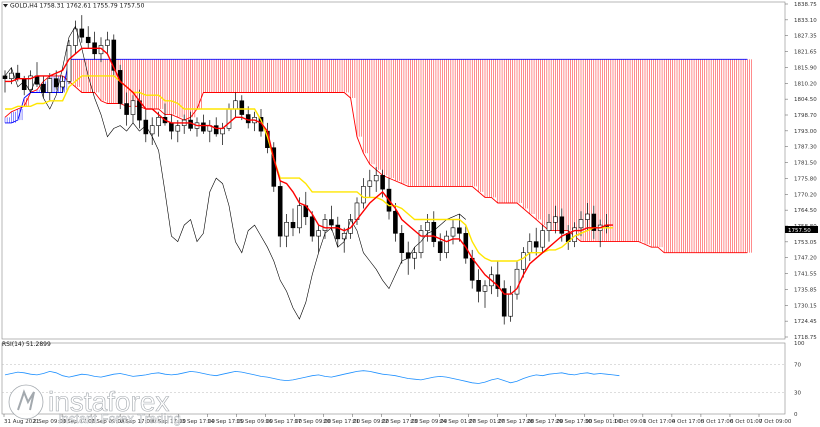 The width and height of the screenshot is (820, 427). What do you see at coordinates (805, 211) in the screenshot?
I see `y-tick-label: 1764.50` at bounding box center [805, 211].